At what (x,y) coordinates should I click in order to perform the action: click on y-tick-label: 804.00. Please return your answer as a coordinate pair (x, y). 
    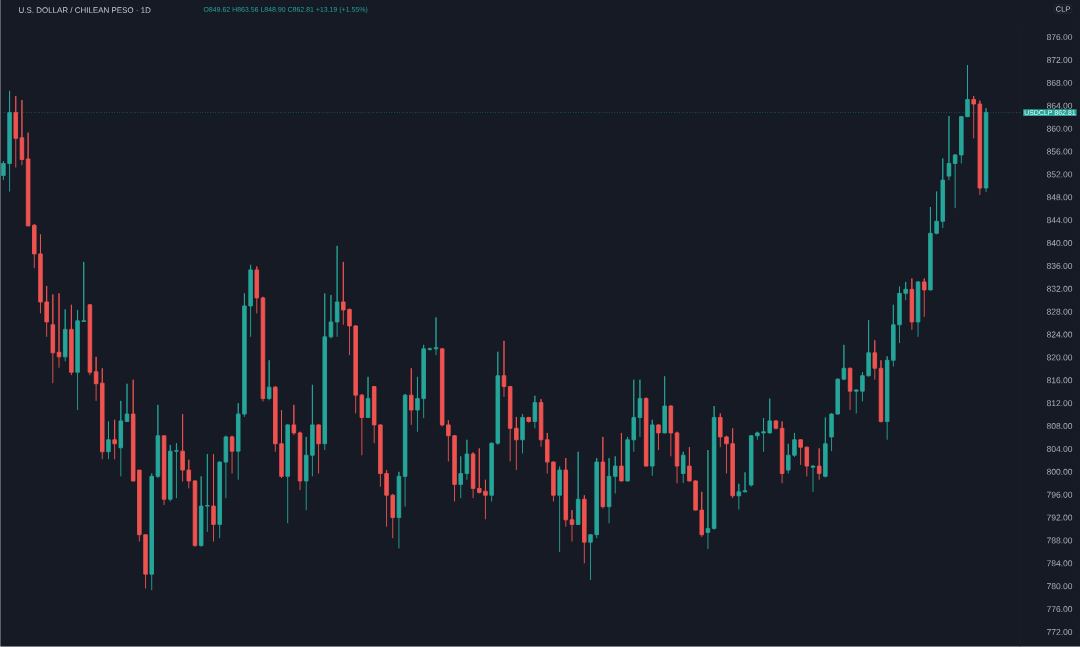
    Looking at the image, I should click on (1059, 448).